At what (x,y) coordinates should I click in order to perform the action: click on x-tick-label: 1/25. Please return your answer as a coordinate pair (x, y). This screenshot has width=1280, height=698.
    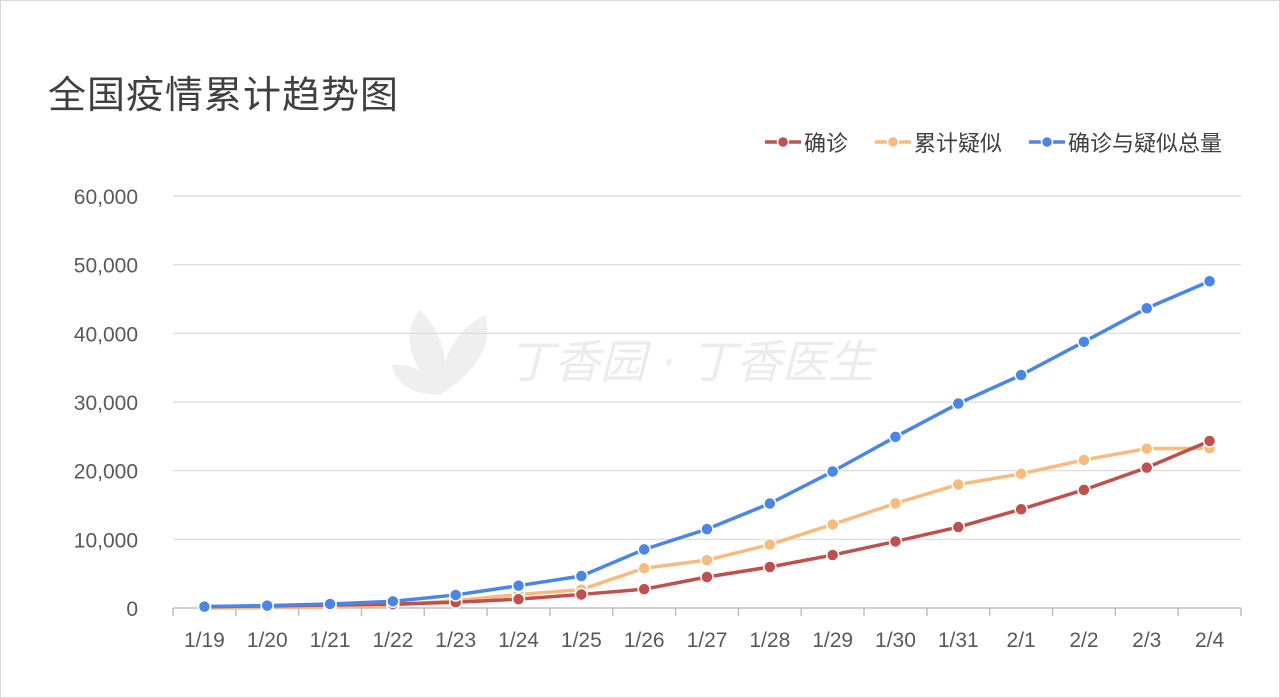
    Looking at the image, I should click on (581, 640).